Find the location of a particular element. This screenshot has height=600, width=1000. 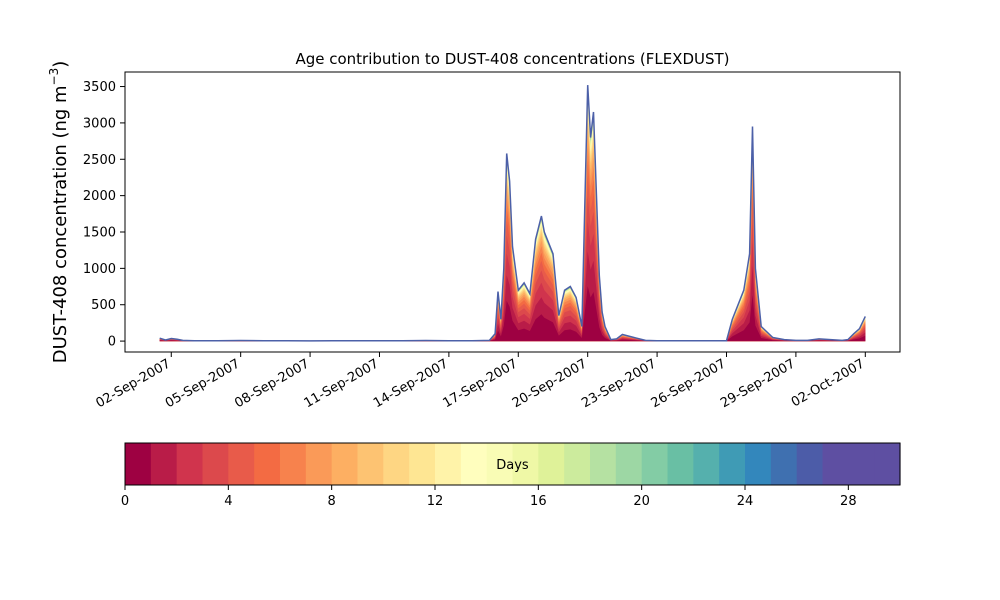

y-tick-label: 2500 is located at coordinates (99, 160).